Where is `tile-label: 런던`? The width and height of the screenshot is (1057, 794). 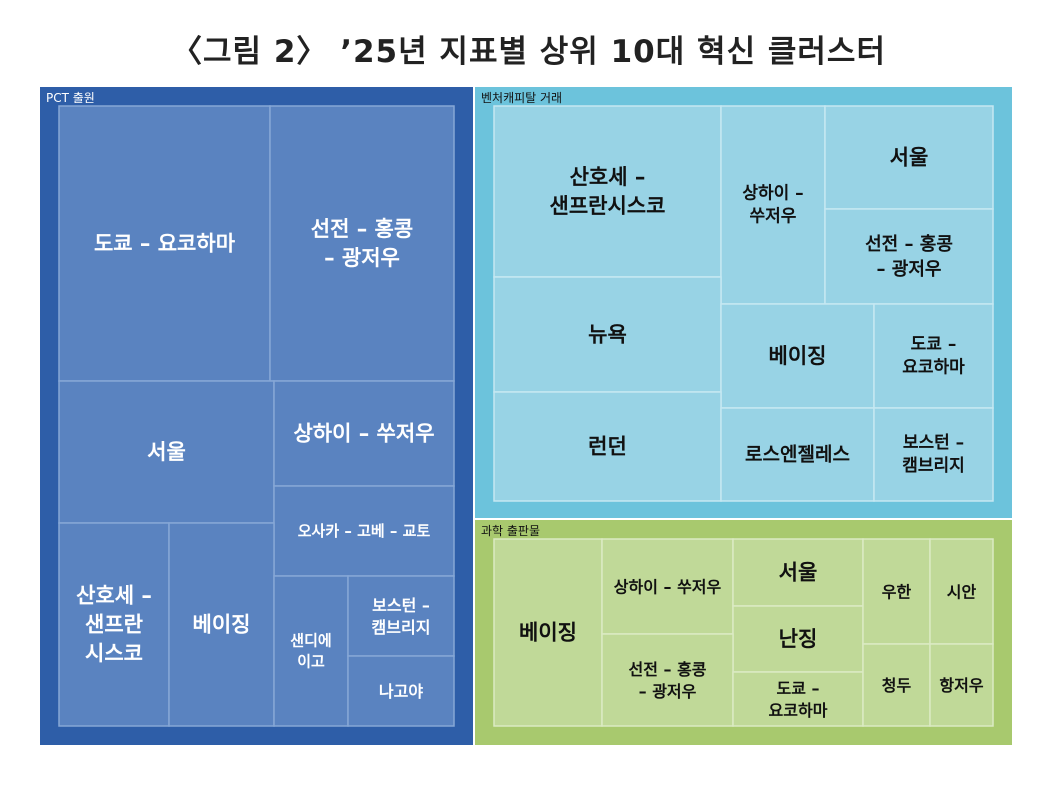 tile-label: 런던 is located at coordinates (607, 447).